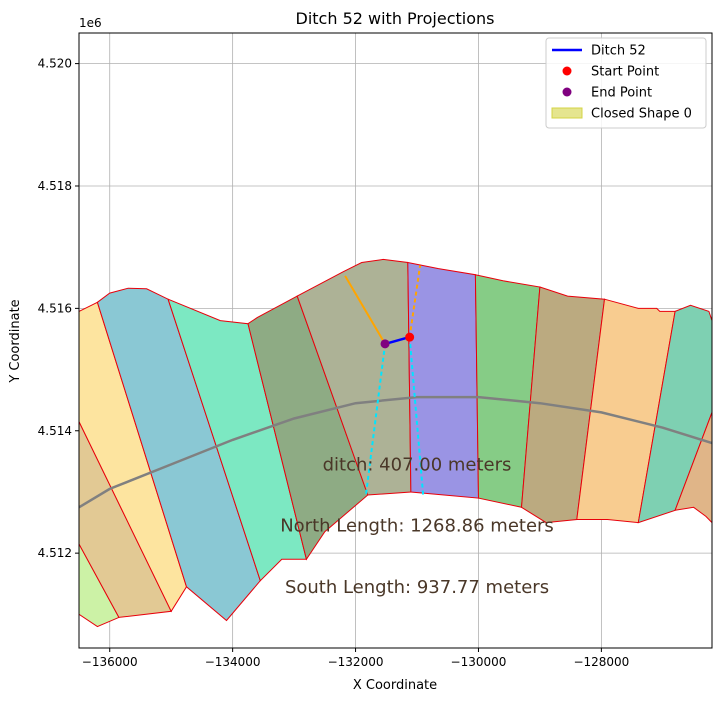 The width and height of the screenshot is (721, 701). What do you see at coordinates (621, 93) in the screenshot?
I see `legend-label: End Point` at bounding box center [621, 93].